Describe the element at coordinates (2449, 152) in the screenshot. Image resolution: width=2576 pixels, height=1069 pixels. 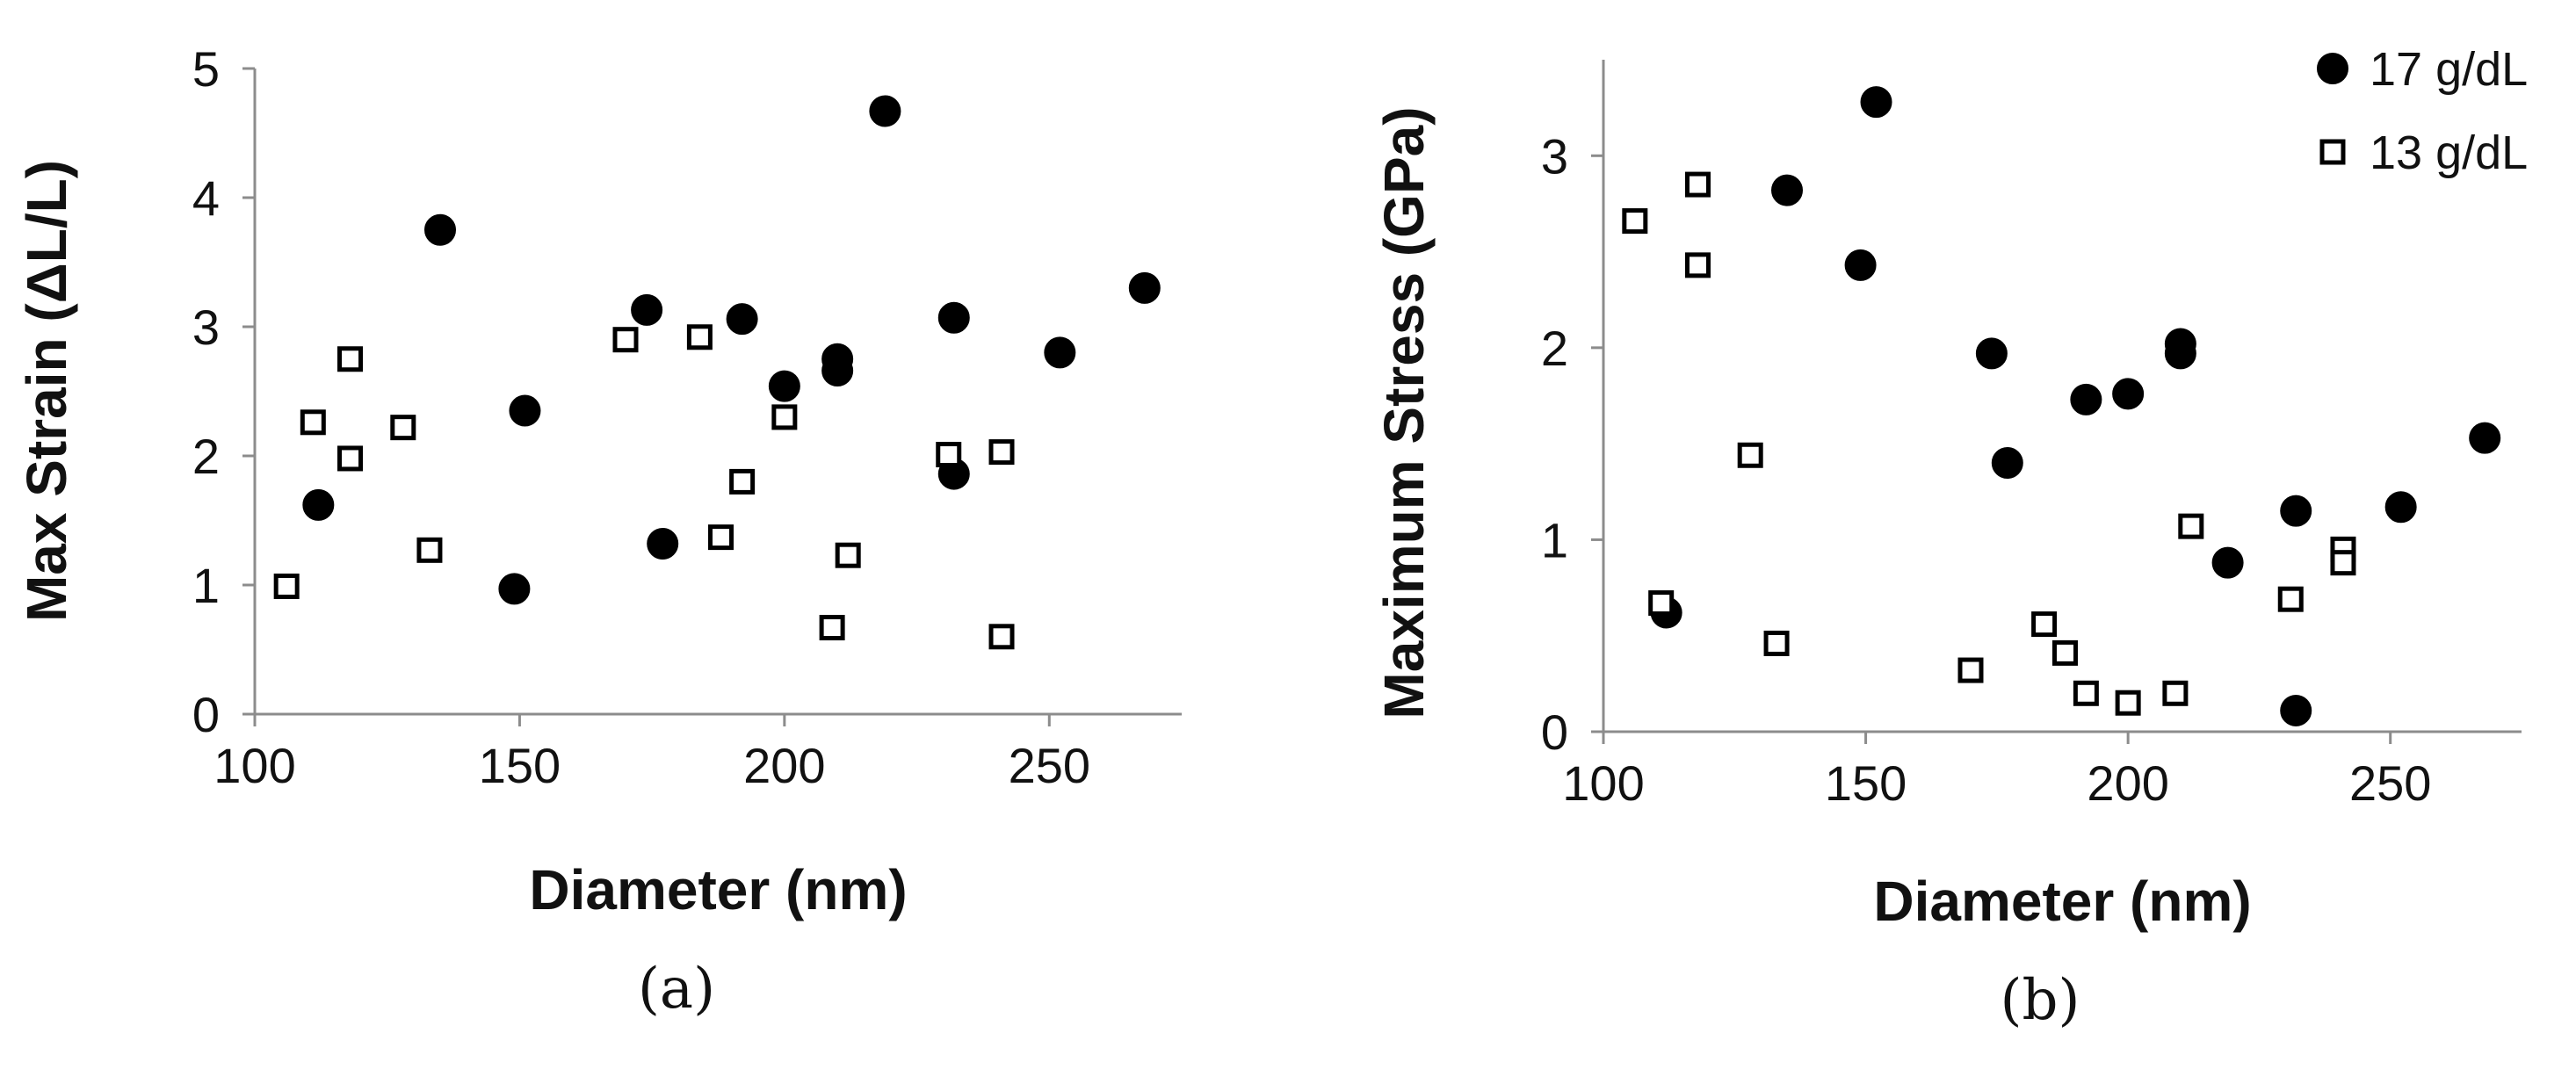
I see `legend-label: 13 g/dL` at that location.